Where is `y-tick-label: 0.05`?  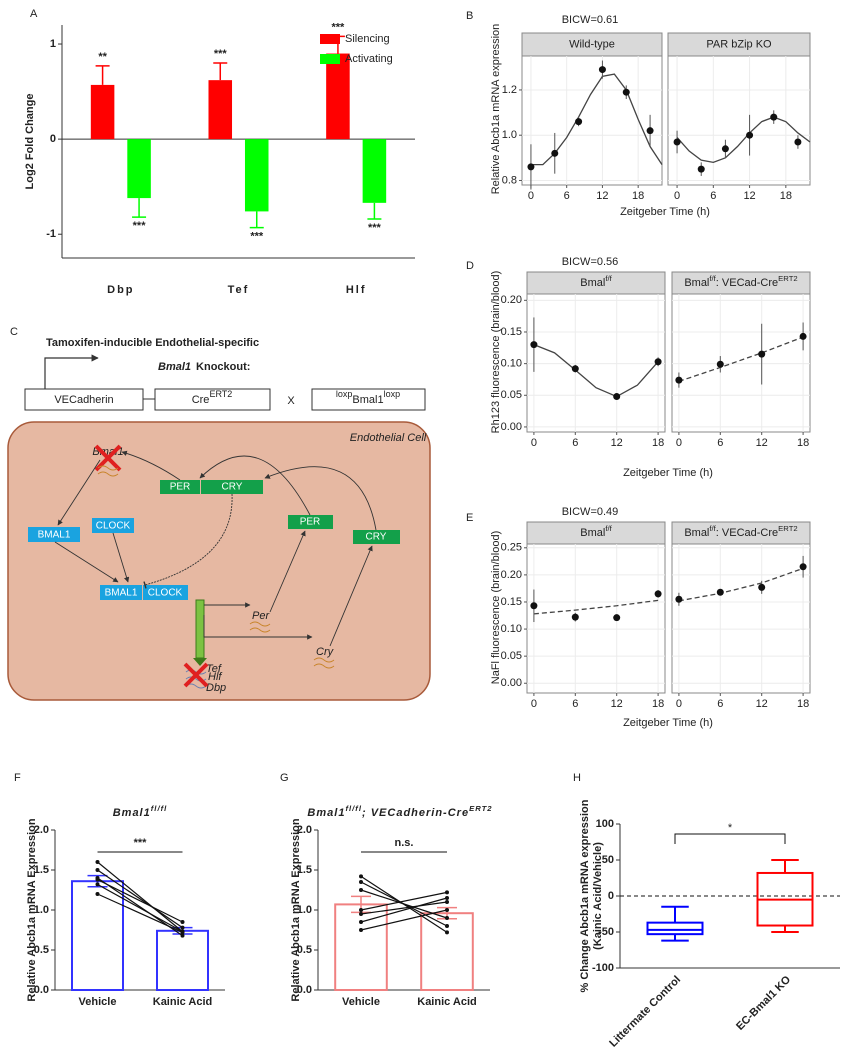 y-tick-label: 0.05 is located at coordinates (511, 395).